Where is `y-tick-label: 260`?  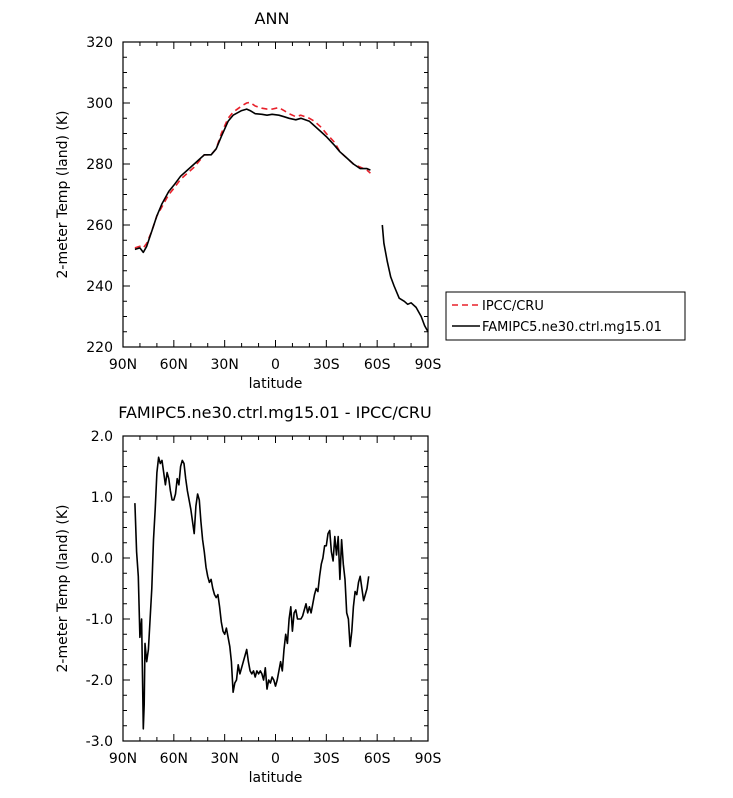 y-tick-label: 260 is located at coordinates (99, 226).